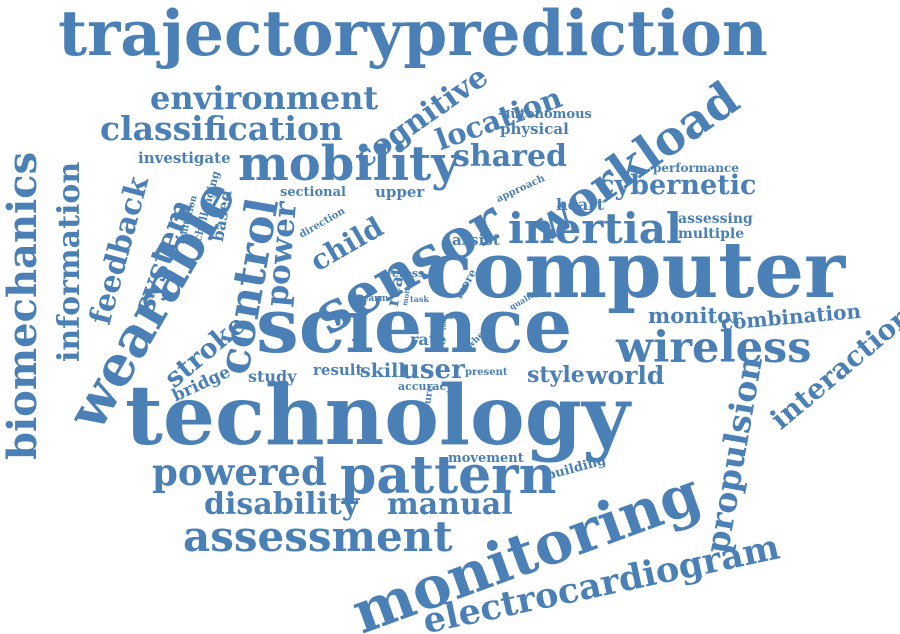  I want to click on word-forearm: forearm, so click(368, 299).